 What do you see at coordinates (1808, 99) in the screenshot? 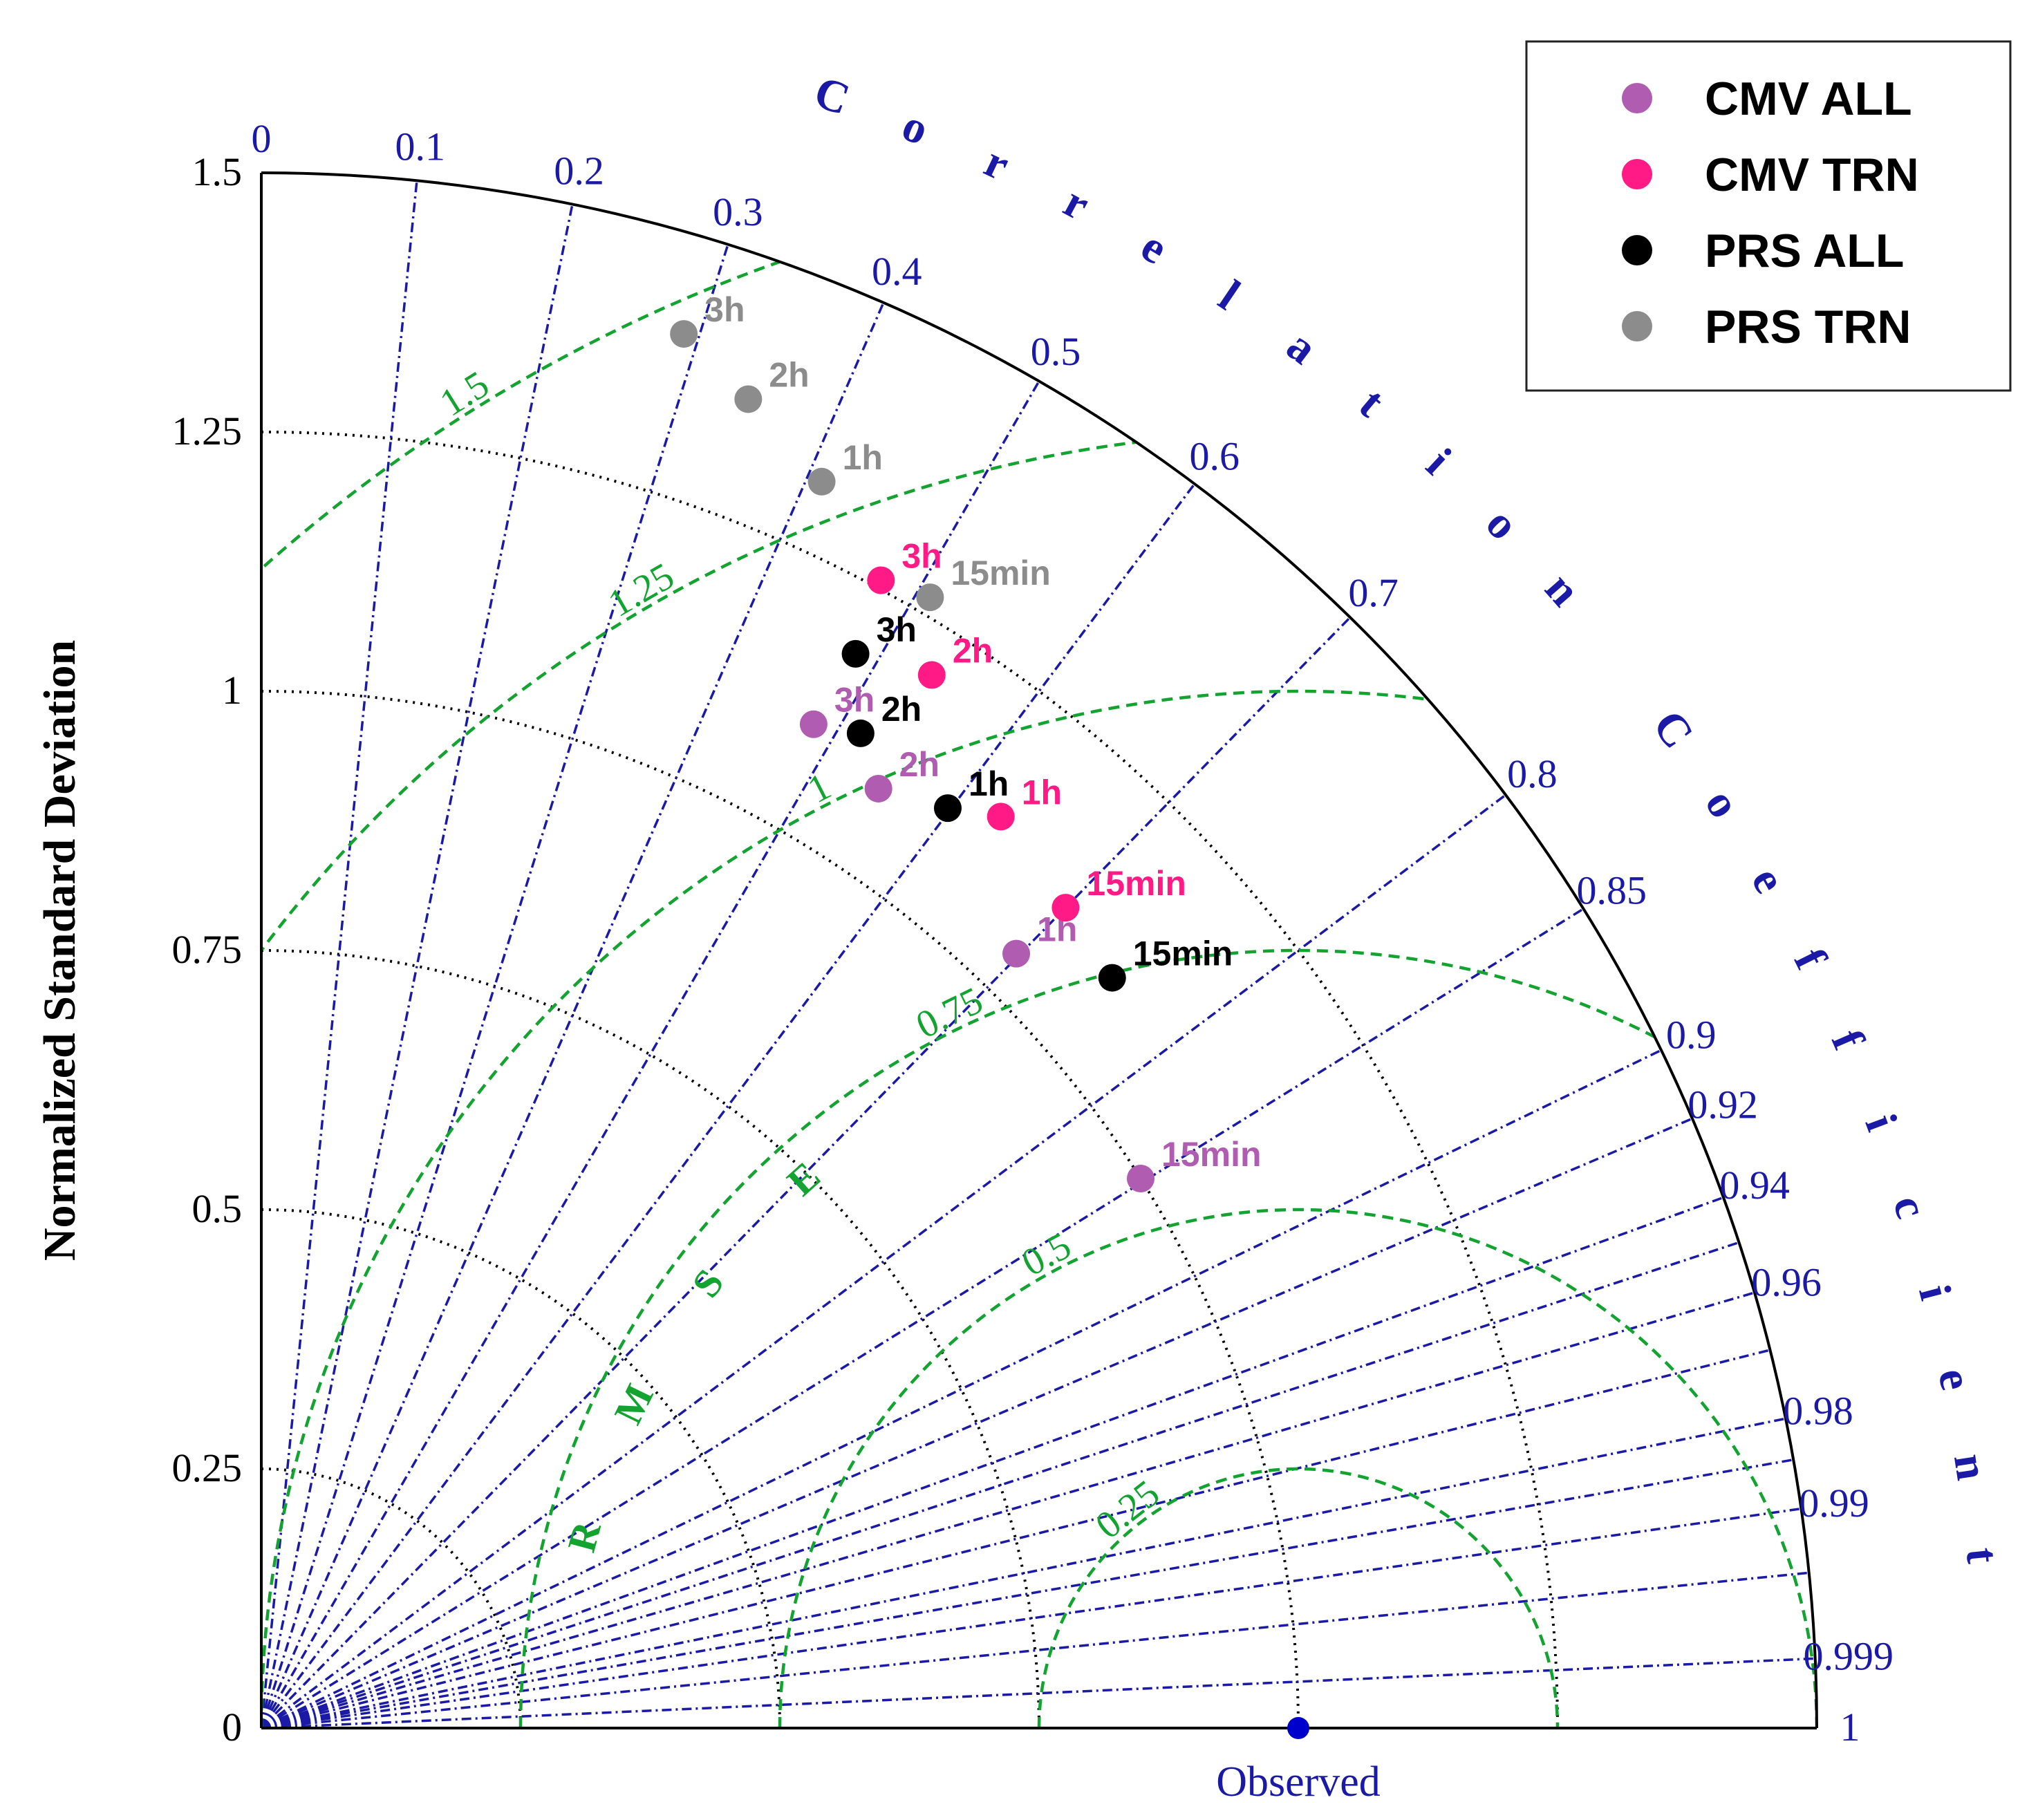
I see `legend-label: CMV ALL` at bounding box center [1808, 99].